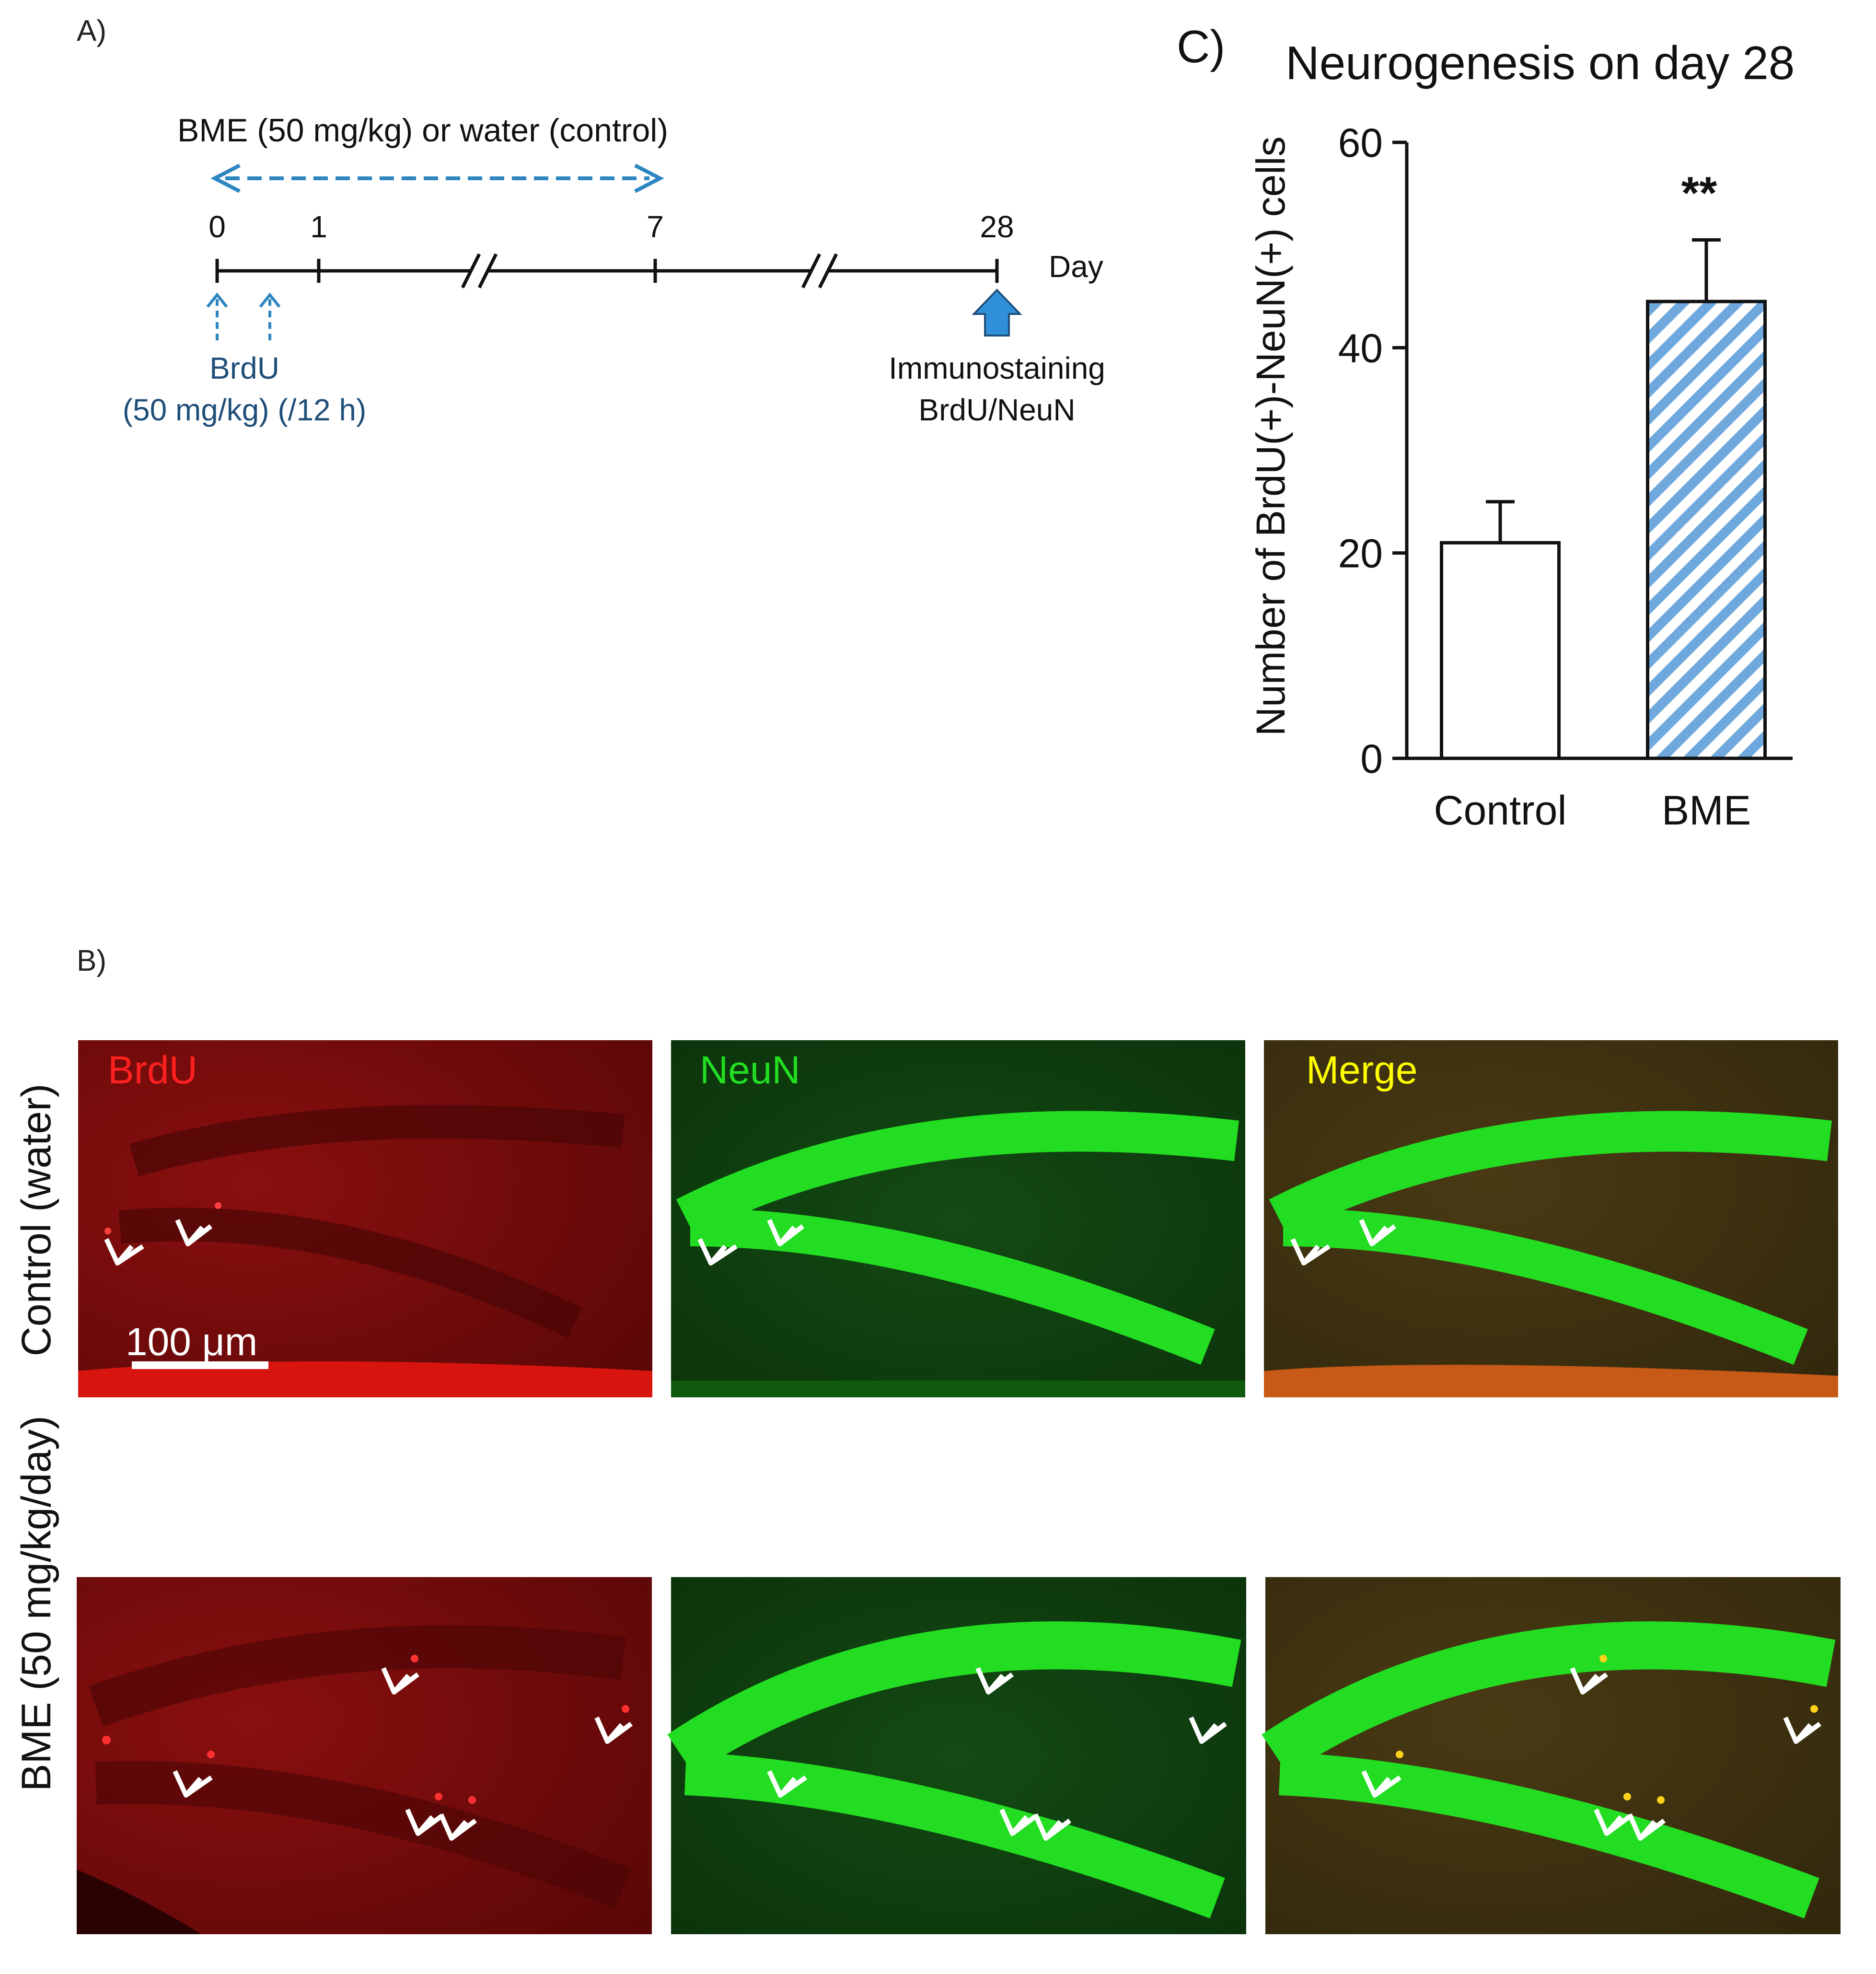  I want to click on scale-bar, so click(200, 1365).